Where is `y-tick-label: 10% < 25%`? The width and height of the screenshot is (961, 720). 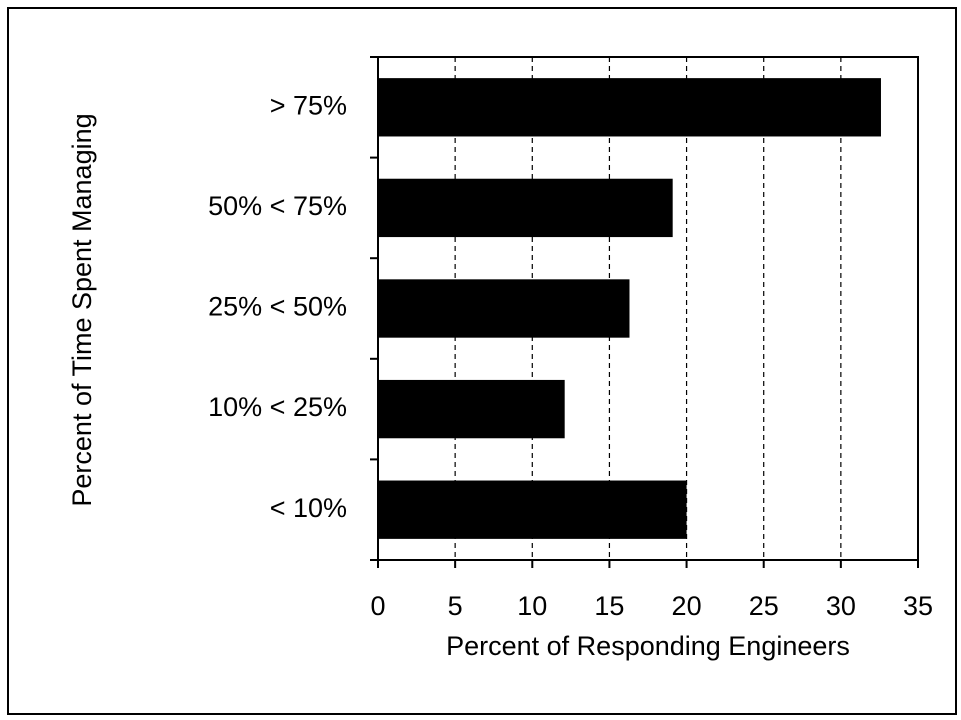
y-tick-label: 10% < 25% is located at coordinates (277, 407).